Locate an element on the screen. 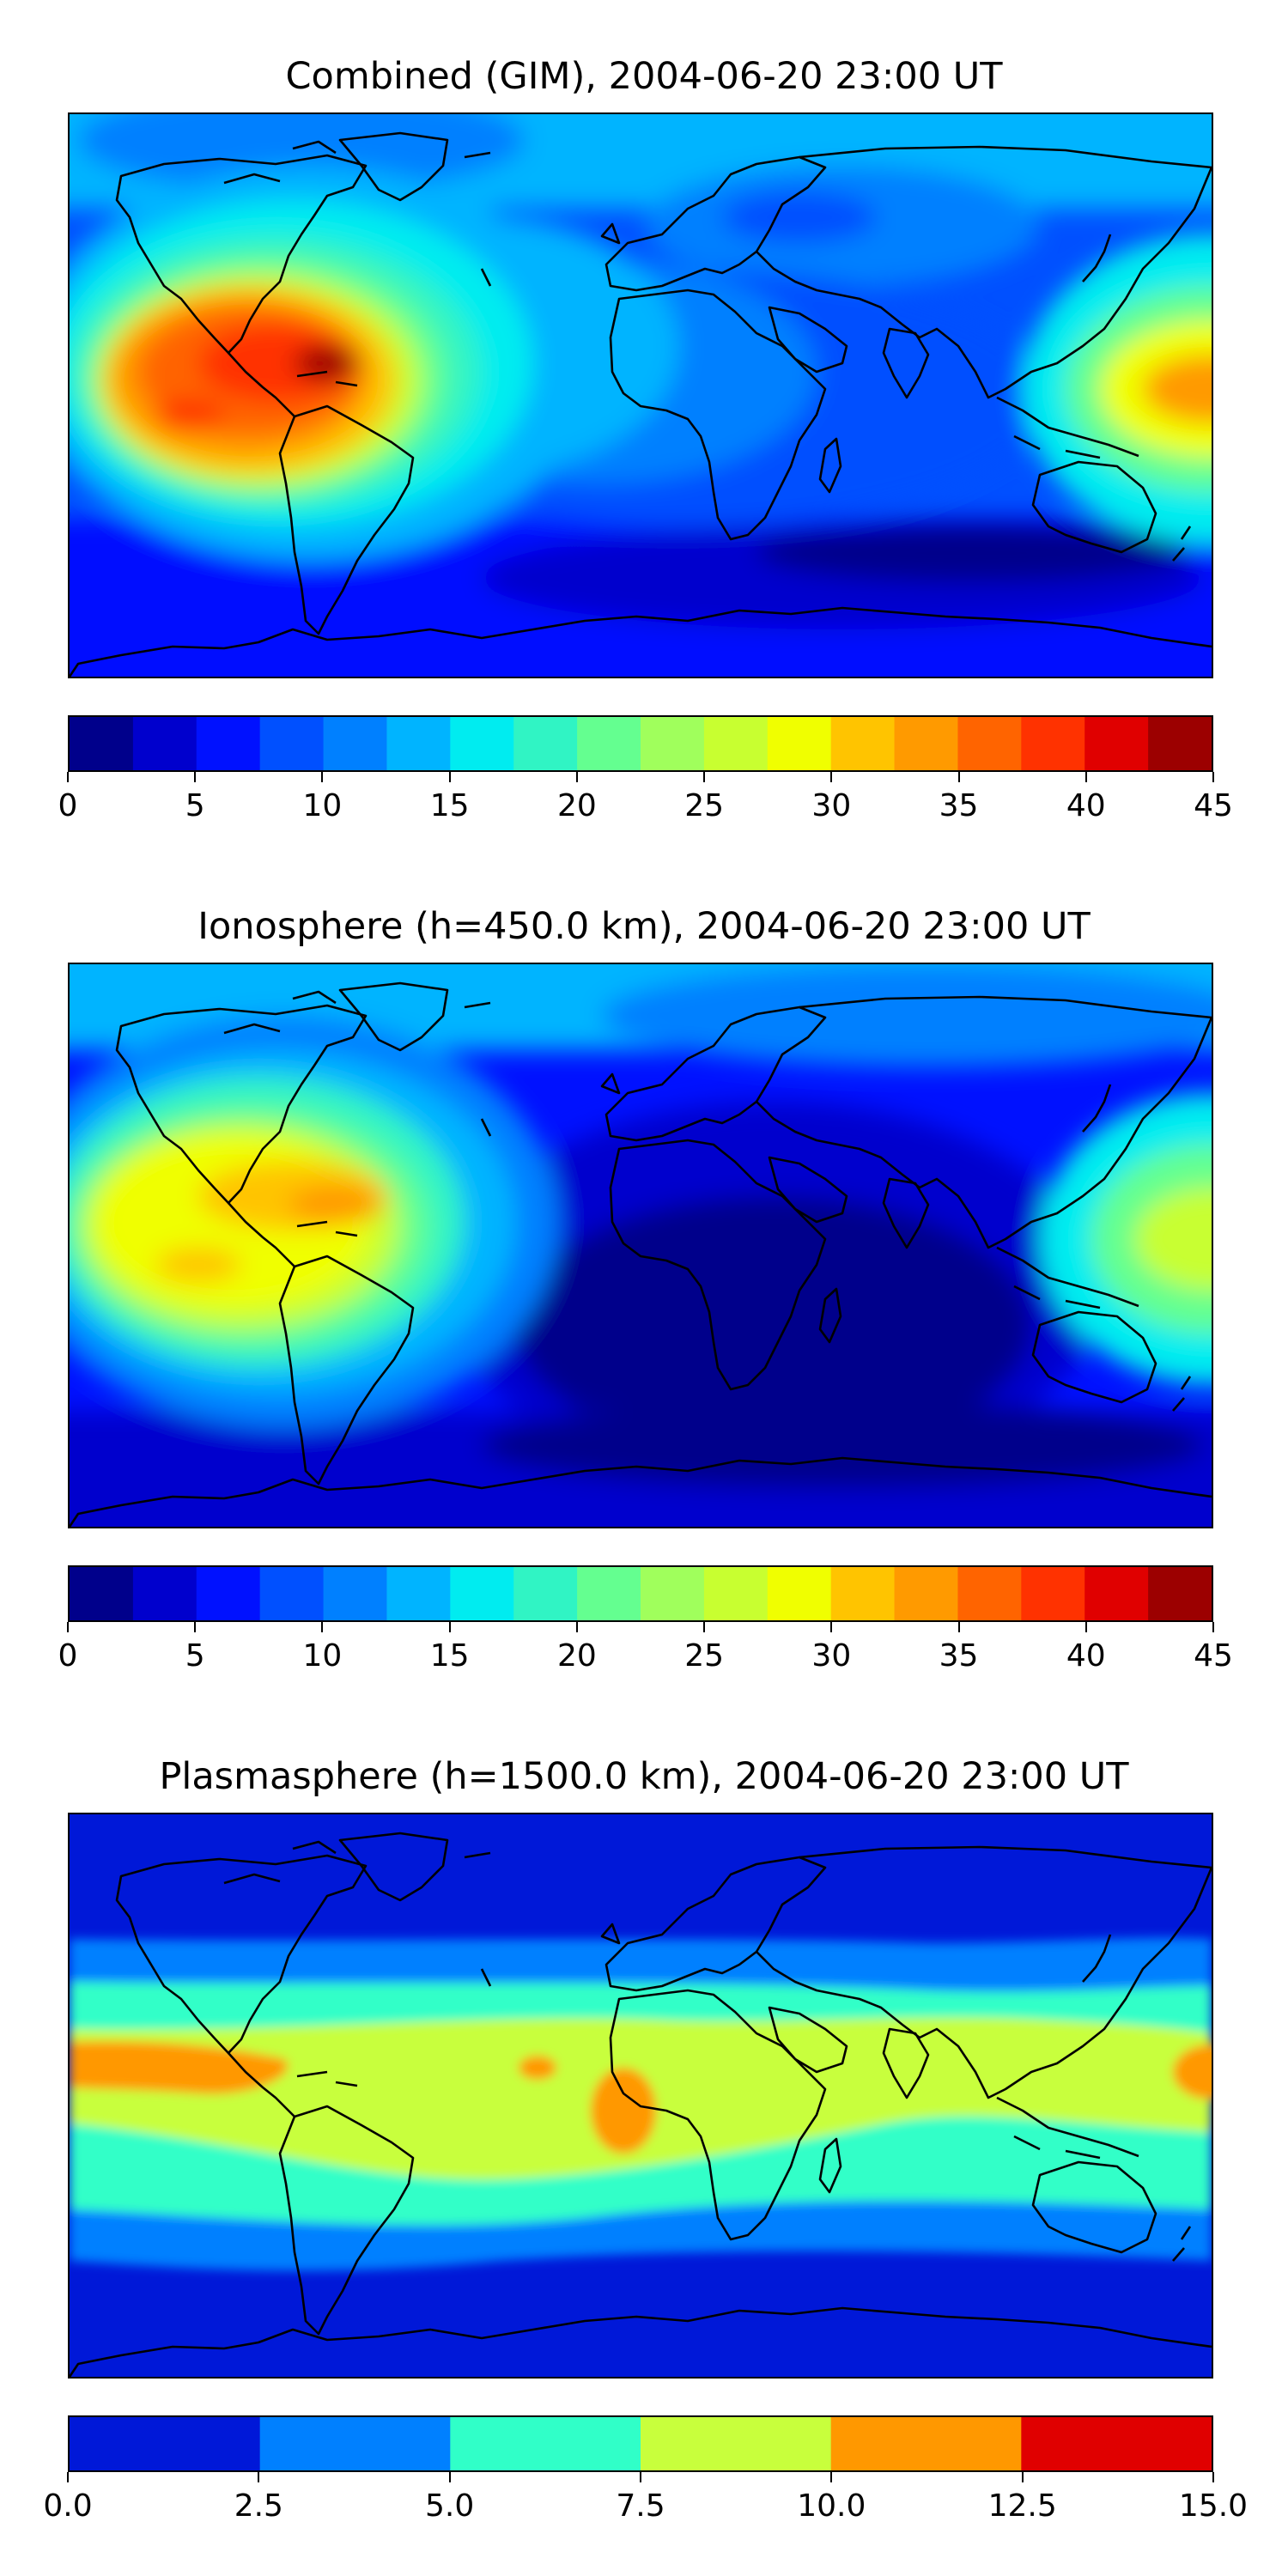 The height and width of the screenshot is (2576, 1288). colorbar-plasmasphere is located at coordinates (640, 2443).